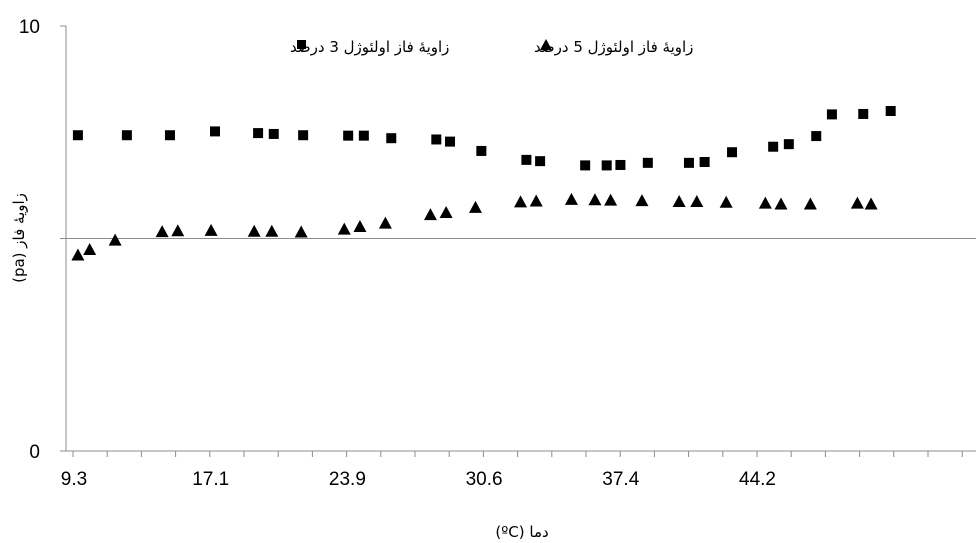  What do you see at coordinates (347, 479) in the screenshot?
I see `x-tick-label: 23.9` at bounding box center [347, 479].